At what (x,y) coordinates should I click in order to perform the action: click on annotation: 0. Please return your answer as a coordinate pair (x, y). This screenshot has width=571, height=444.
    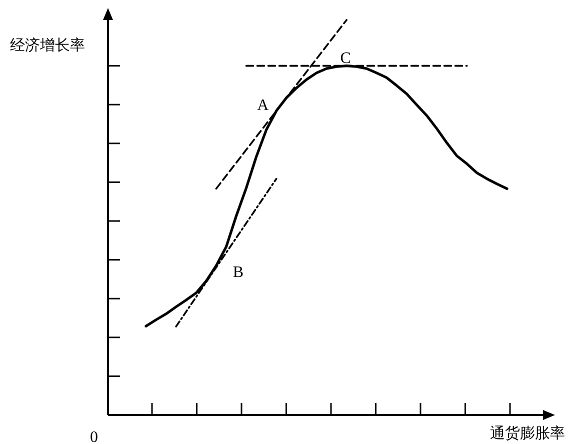
    Looking at the image, I should click on (94, 436).